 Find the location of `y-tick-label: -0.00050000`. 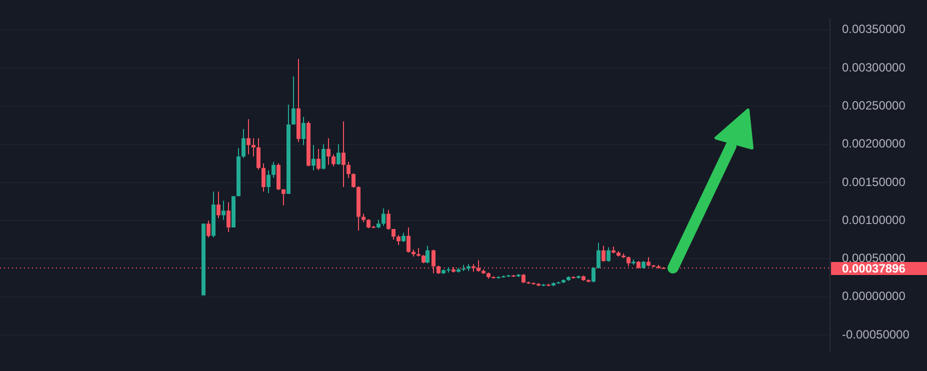

y-tick-label: -0.00050000 is located at coordinates (876, 334).